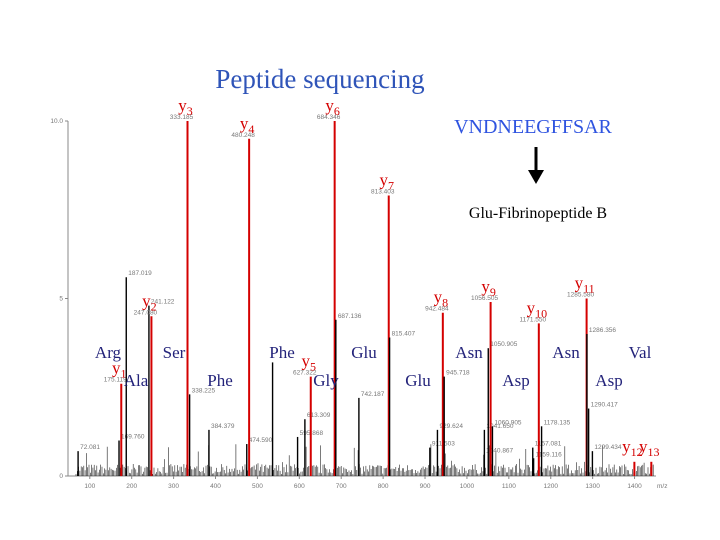 Image resolution: width=720 pixels, height=540 pixels. I want to click on peak-label: 169.760, so click(133, 437).